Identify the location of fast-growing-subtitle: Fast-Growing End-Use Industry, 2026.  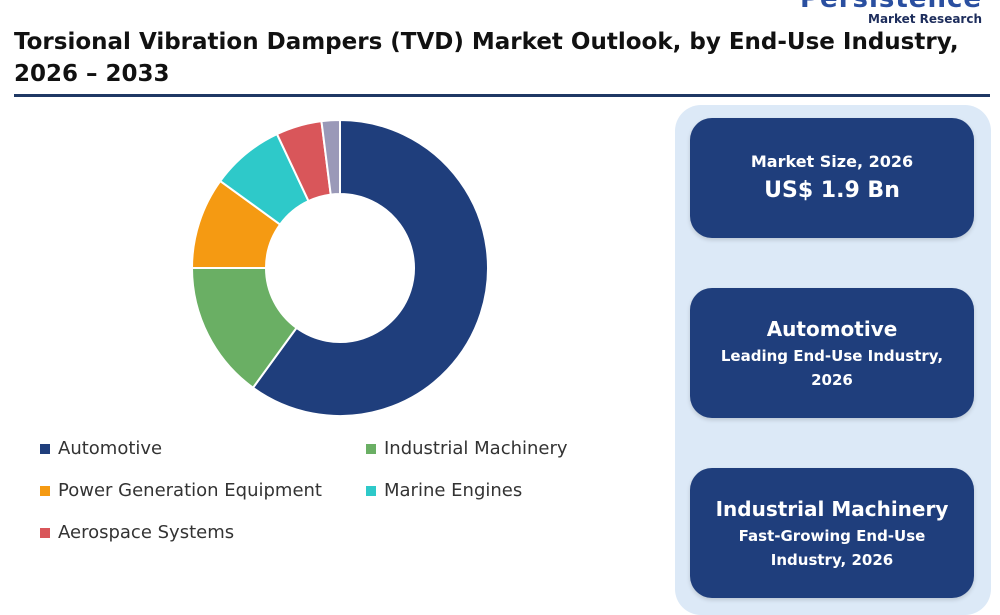
(832, 548).